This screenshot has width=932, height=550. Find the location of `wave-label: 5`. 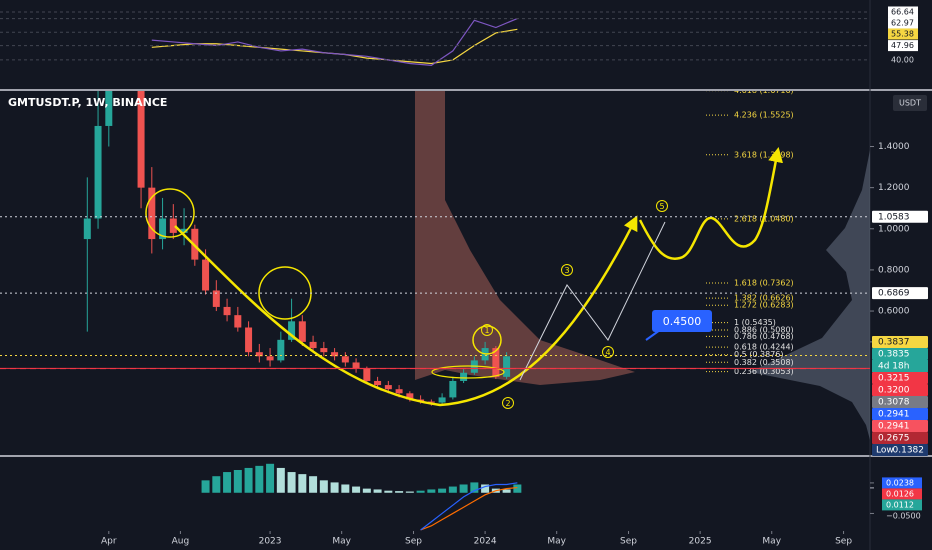

wave-label: 5 is located at coordinates (661, 206).